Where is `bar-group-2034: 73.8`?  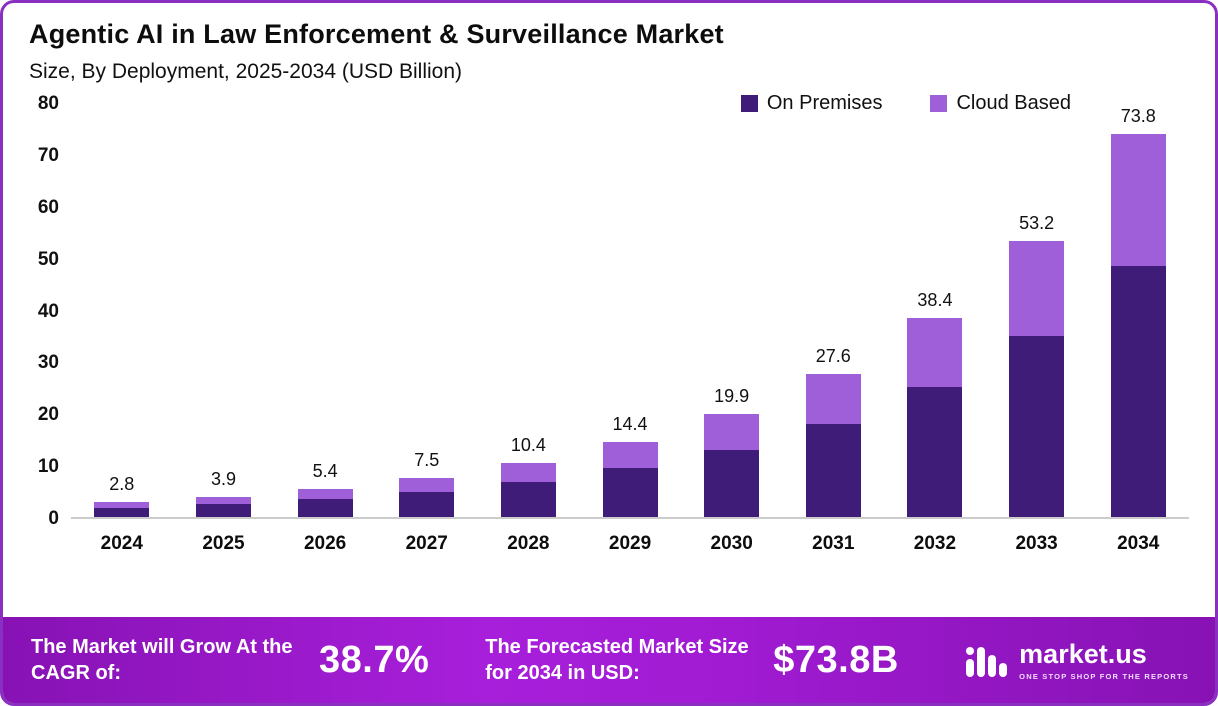 bar-group-2034: 73.8 is located at coordinates (1138, 311).